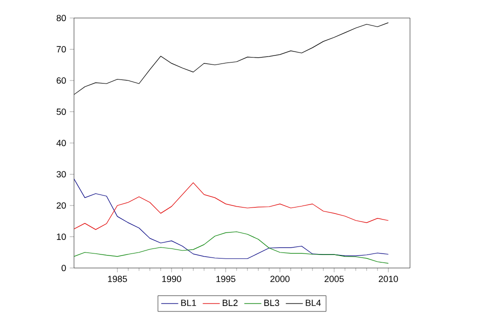 The height and width of the screenshot is (336, 485). I want to click on legend-label: BL4, so click(313, 303).